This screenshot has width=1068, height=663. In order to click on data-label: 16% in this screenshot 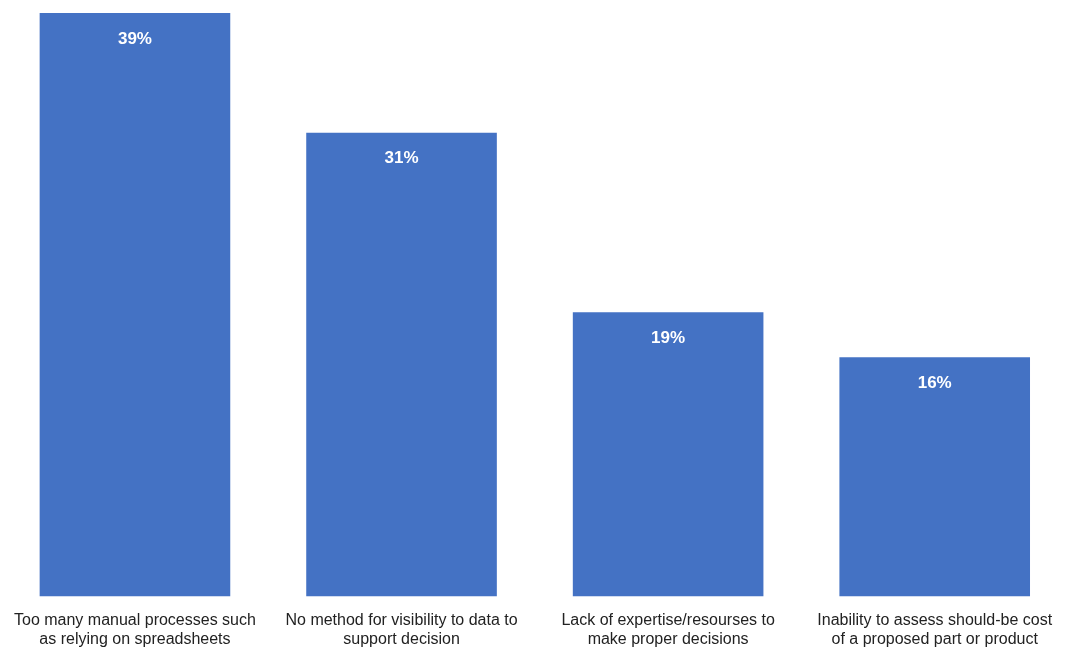, I will do `click(934, 382)`.